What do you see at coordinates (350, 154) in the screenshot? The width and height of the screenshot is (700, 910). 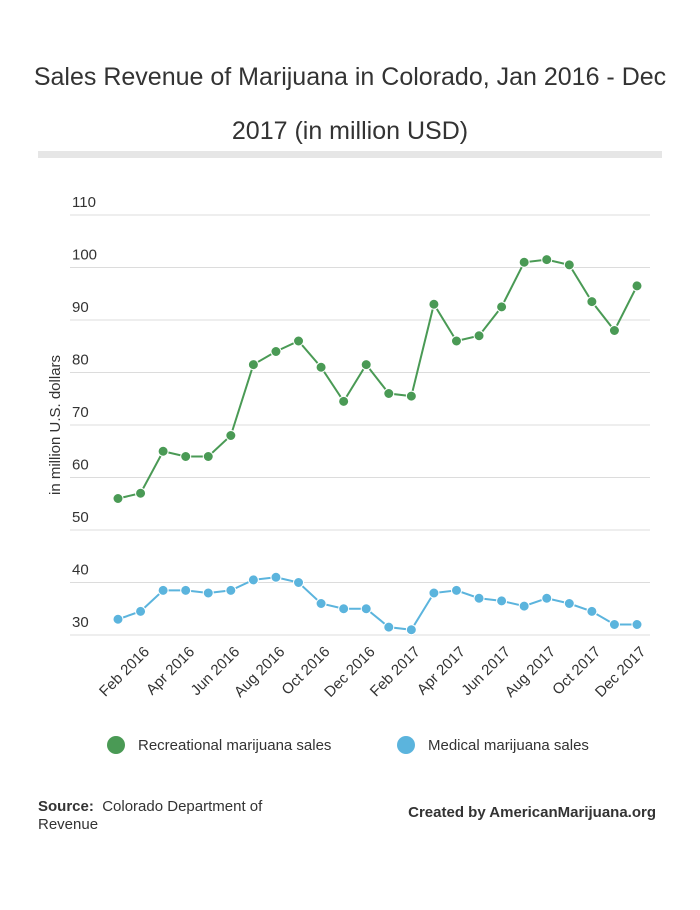 I see `title-rule` at bounding box center [350, 154].